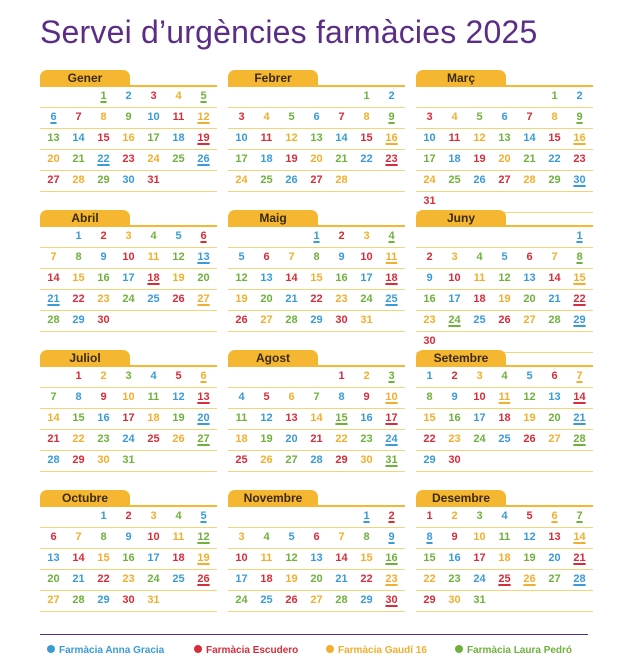 The width and height of the screenshot is (630, 665). What do you see at coordinates (504, 538) in the screenshot?
I see `week-row: 8 9 10 11 12 13 14` at bounding box center [504, 538].